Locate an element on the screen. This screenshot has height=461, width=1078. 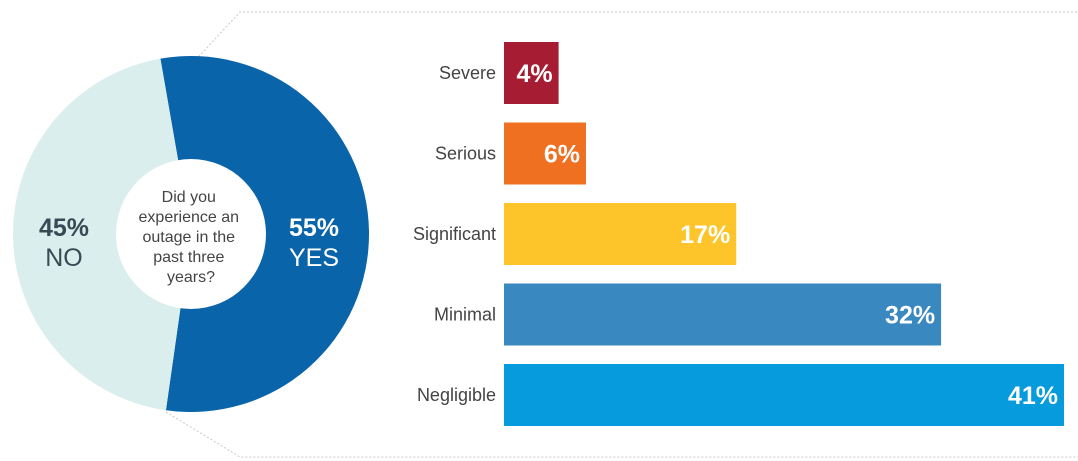
donut-slice-no is located at coordinates (102, 234).